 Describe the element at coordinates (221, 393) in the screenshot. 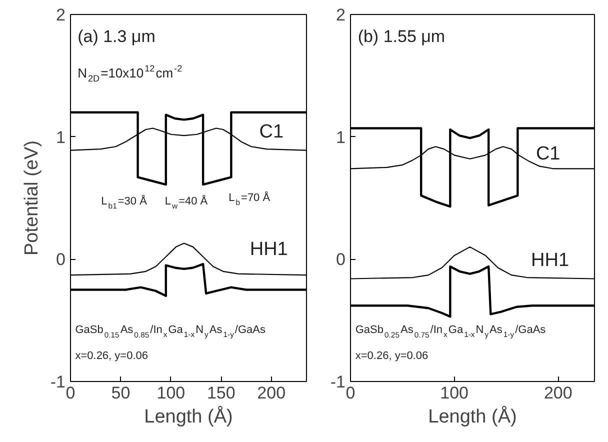

I see `x-tick-label: 150` at that location.